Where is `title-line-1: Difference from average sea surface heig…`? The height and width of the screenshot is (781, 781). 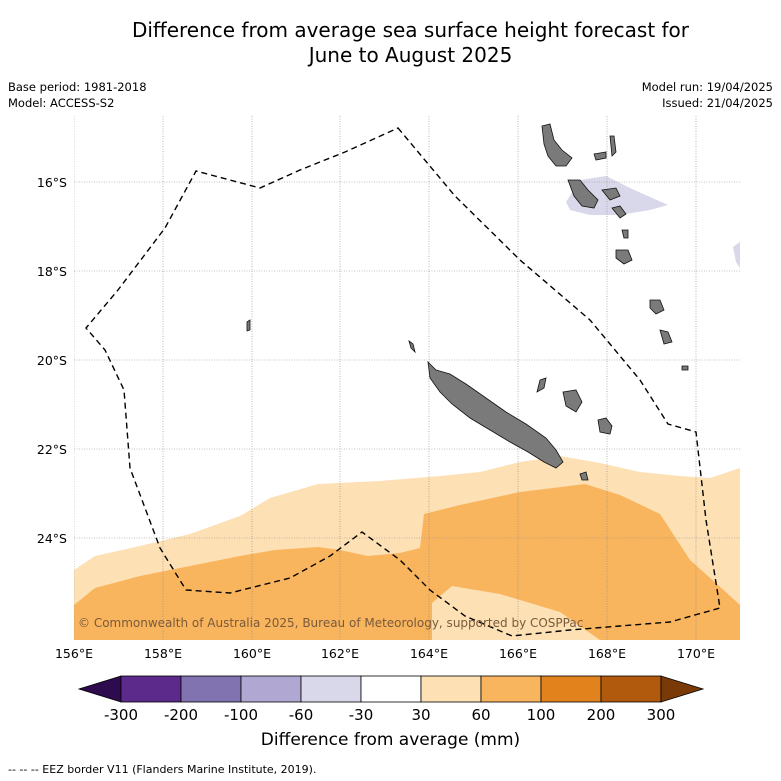
title-line-1: Difference from average sea surface heig… is located at coordinates (410, 30).